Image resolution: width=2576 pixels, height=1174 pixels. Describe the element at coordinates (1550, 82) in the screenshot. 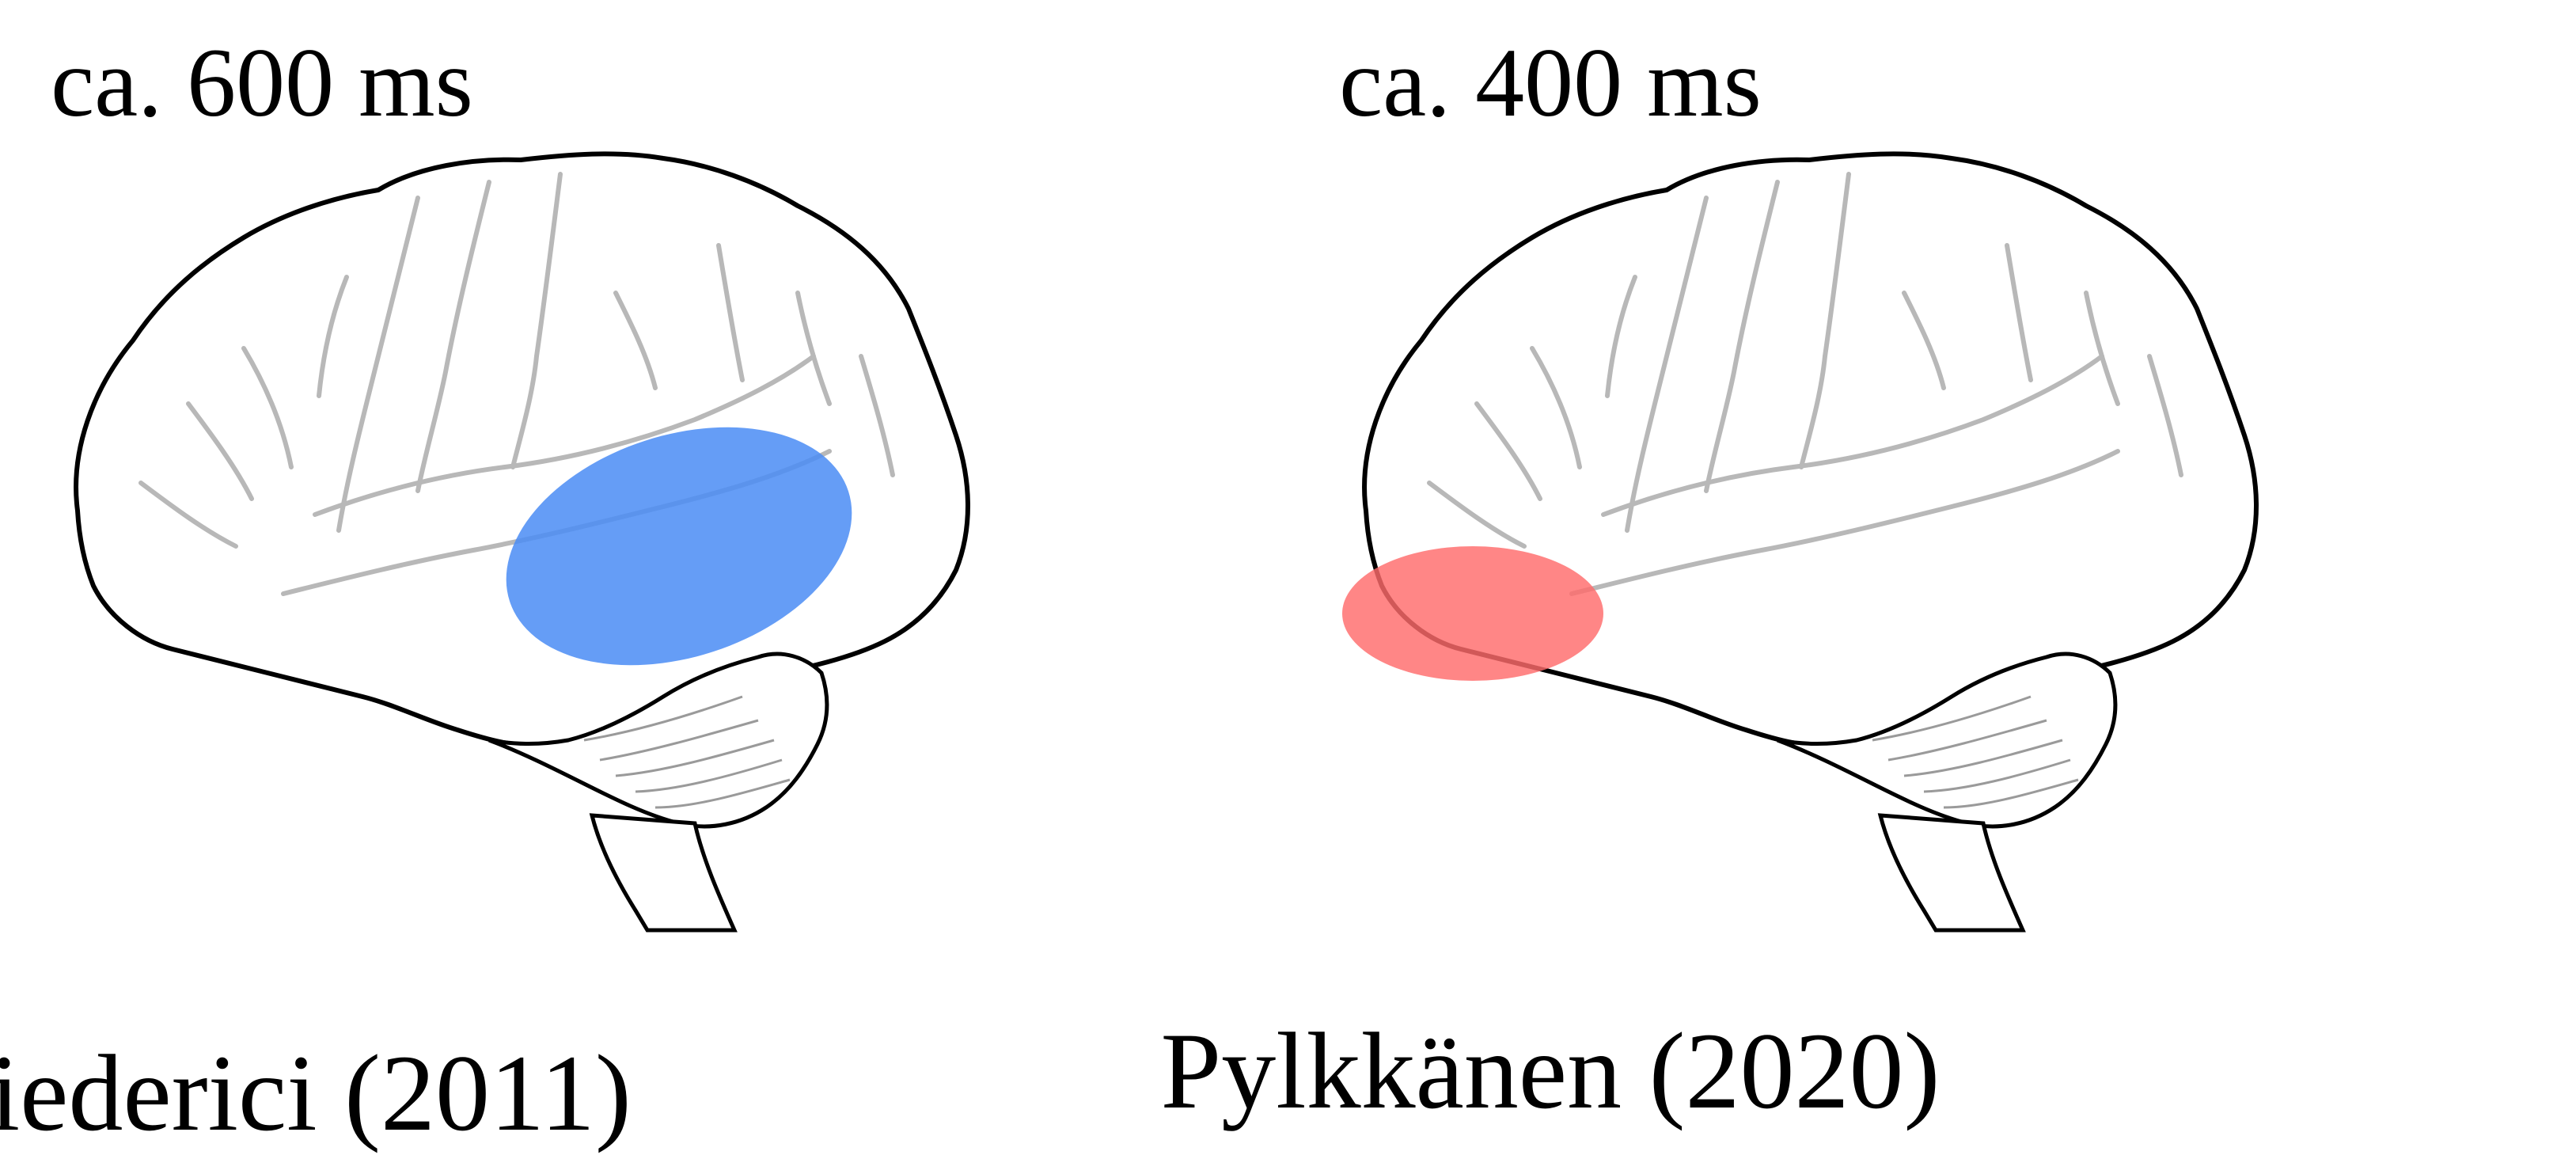

I see `latency-label: ca. 400 ms` at that location.